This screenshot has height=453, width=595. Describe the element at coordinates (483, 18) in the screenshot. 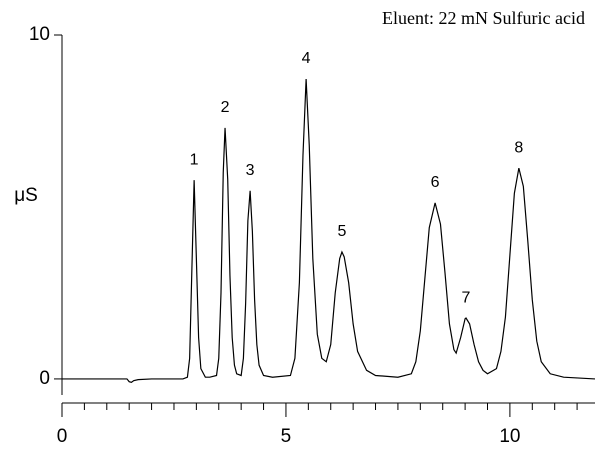

I see `annotation: Eluent: 22 mN Sulfuric acid` at that location.